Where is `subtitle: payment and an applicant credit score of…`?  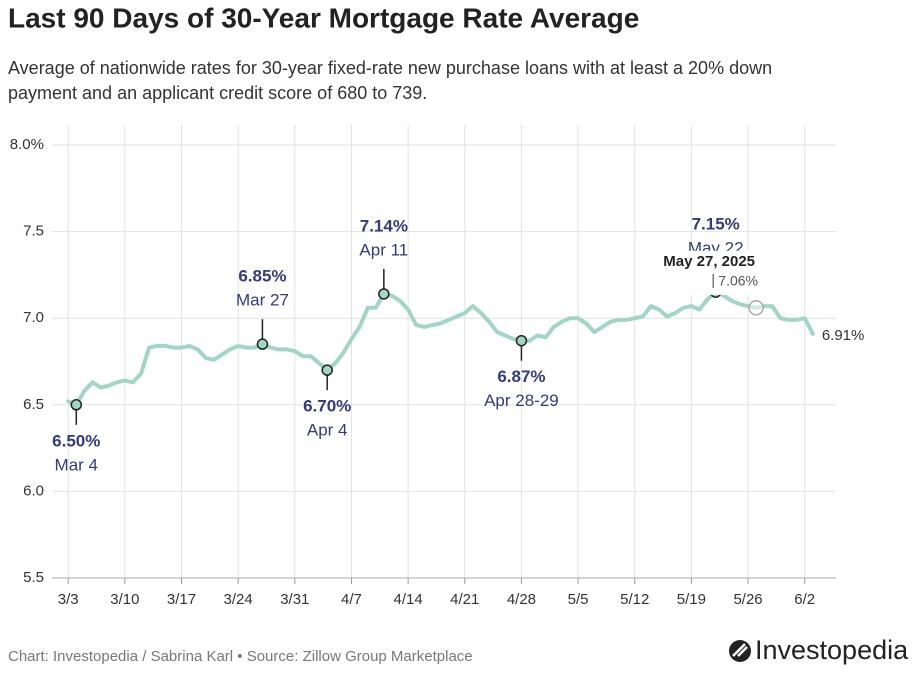 subtitle: payment and an applicant credit score of… is located at coordinates (217, 93).